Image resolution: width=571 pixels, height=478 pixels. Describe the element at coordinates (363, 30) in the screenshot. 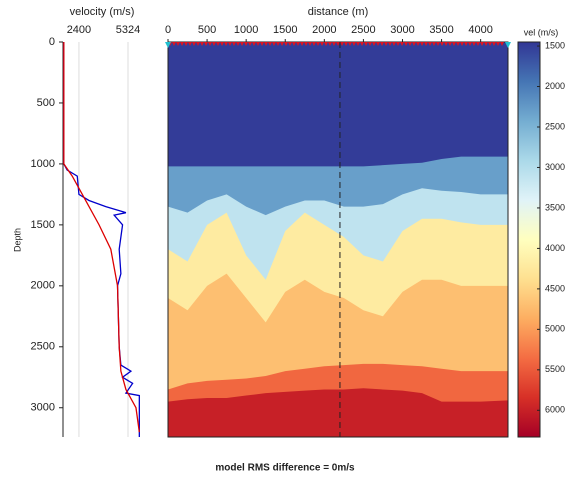

I see `x-tick-label: 2500` at that location.